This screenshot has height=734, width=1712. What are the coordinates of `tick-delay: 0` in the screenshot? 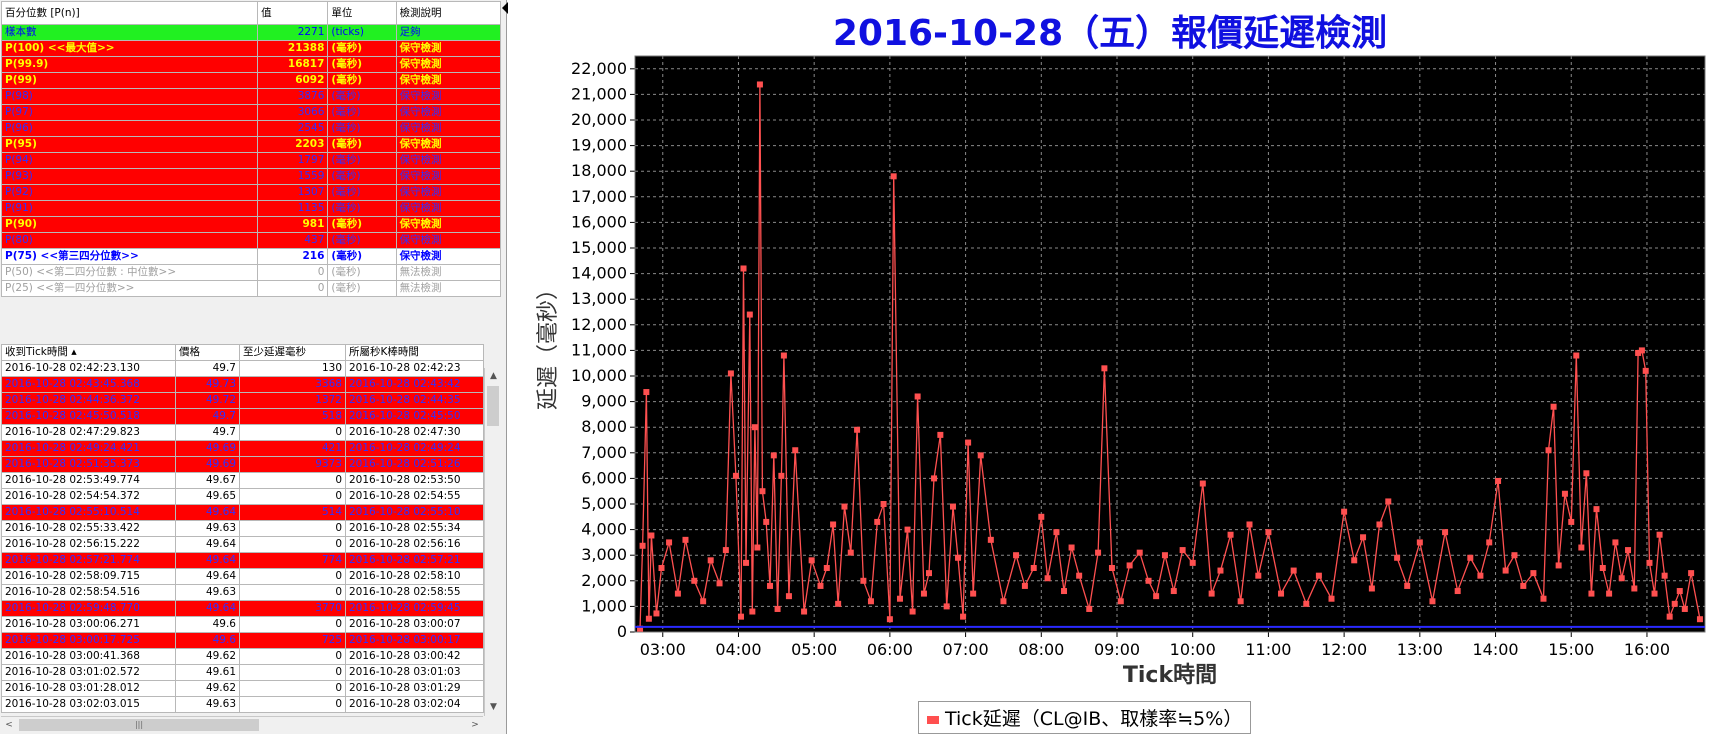 It's located at (292, 672).